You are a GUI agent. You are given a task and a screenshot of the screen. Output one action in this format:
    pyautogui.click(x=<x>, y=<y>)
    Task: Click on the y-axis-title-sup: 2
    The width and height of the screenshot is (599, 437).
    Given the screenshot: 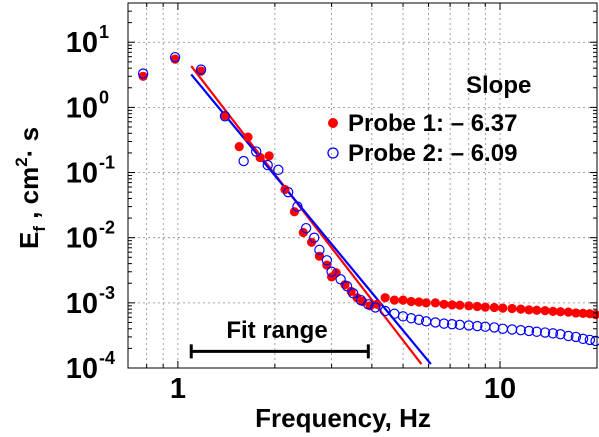 What is the action you would take?
    pyautogui.click(x=21, y=161)
    